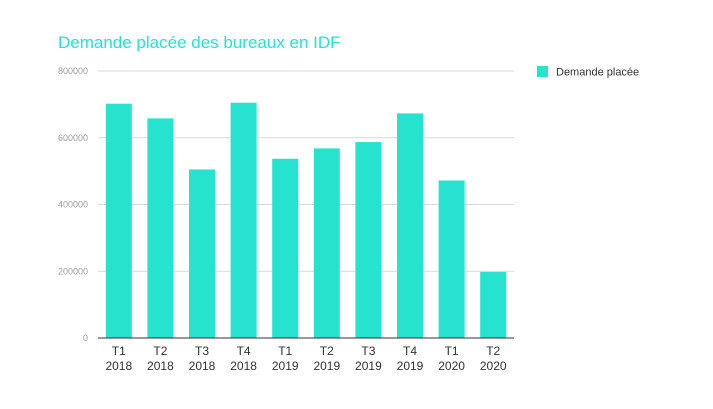 The height and width of the screenshot is (409, 713). What do you see at coordinates (73, 271) in the screenshot?
I see `y-tick-label: 200000` at bounding box center [73, 271].